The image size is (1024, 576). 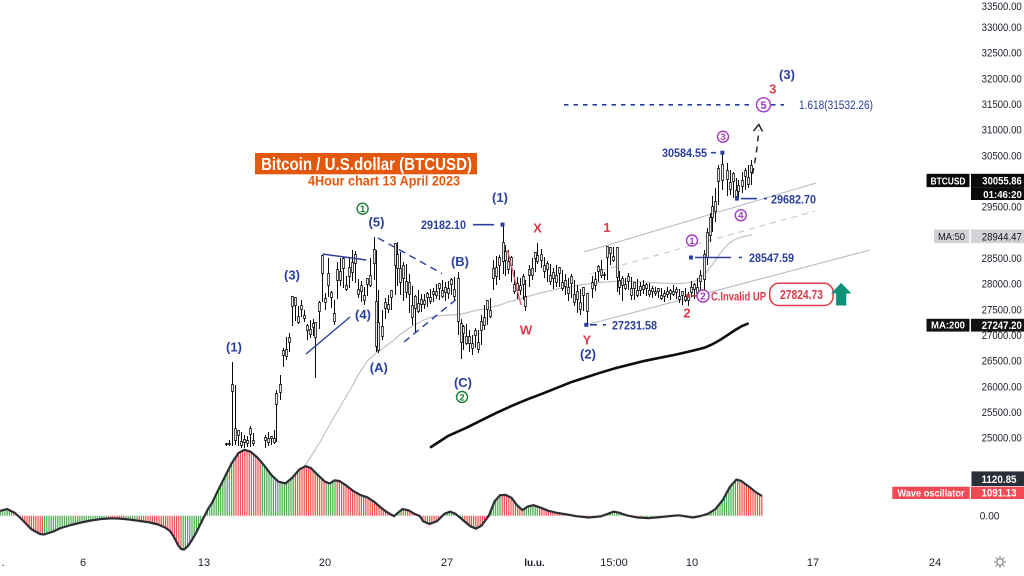 What do you see at coordinates (1002, 131) in the screenshot?
I see `svg-text: 31000.00` at bounding box center [1002, 131].